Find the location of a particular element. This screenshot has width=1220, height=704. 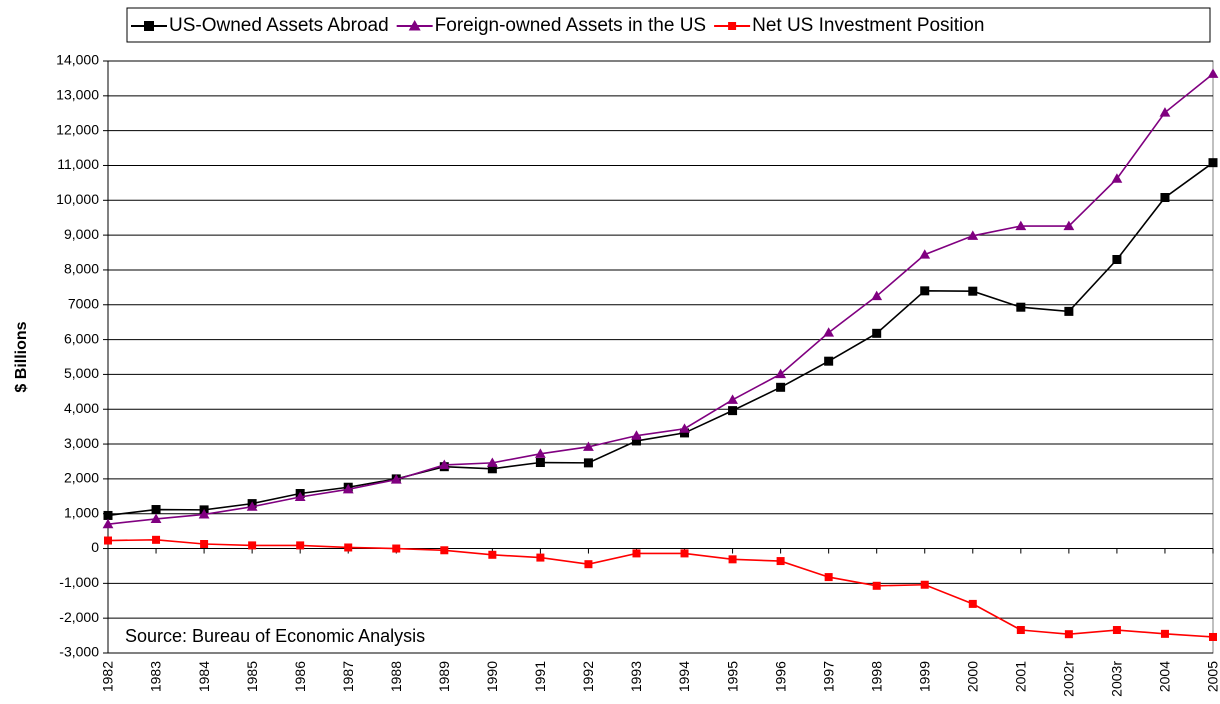

x-tick-label: 2001 is located at coordinates (1021, 676).